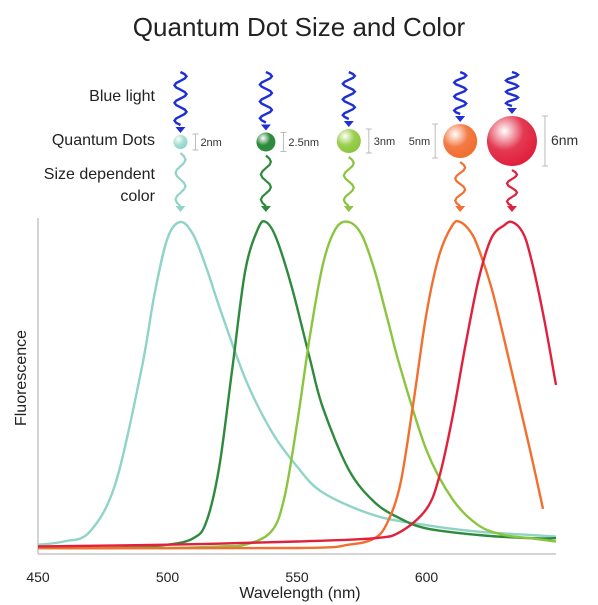 The height and width of the screenshot is (605, 598). What do you see at coordinates (103, 140) in the screenshot?
I see `quantum-dots-label: Quantum Dots` at bounding box center [103, 140].